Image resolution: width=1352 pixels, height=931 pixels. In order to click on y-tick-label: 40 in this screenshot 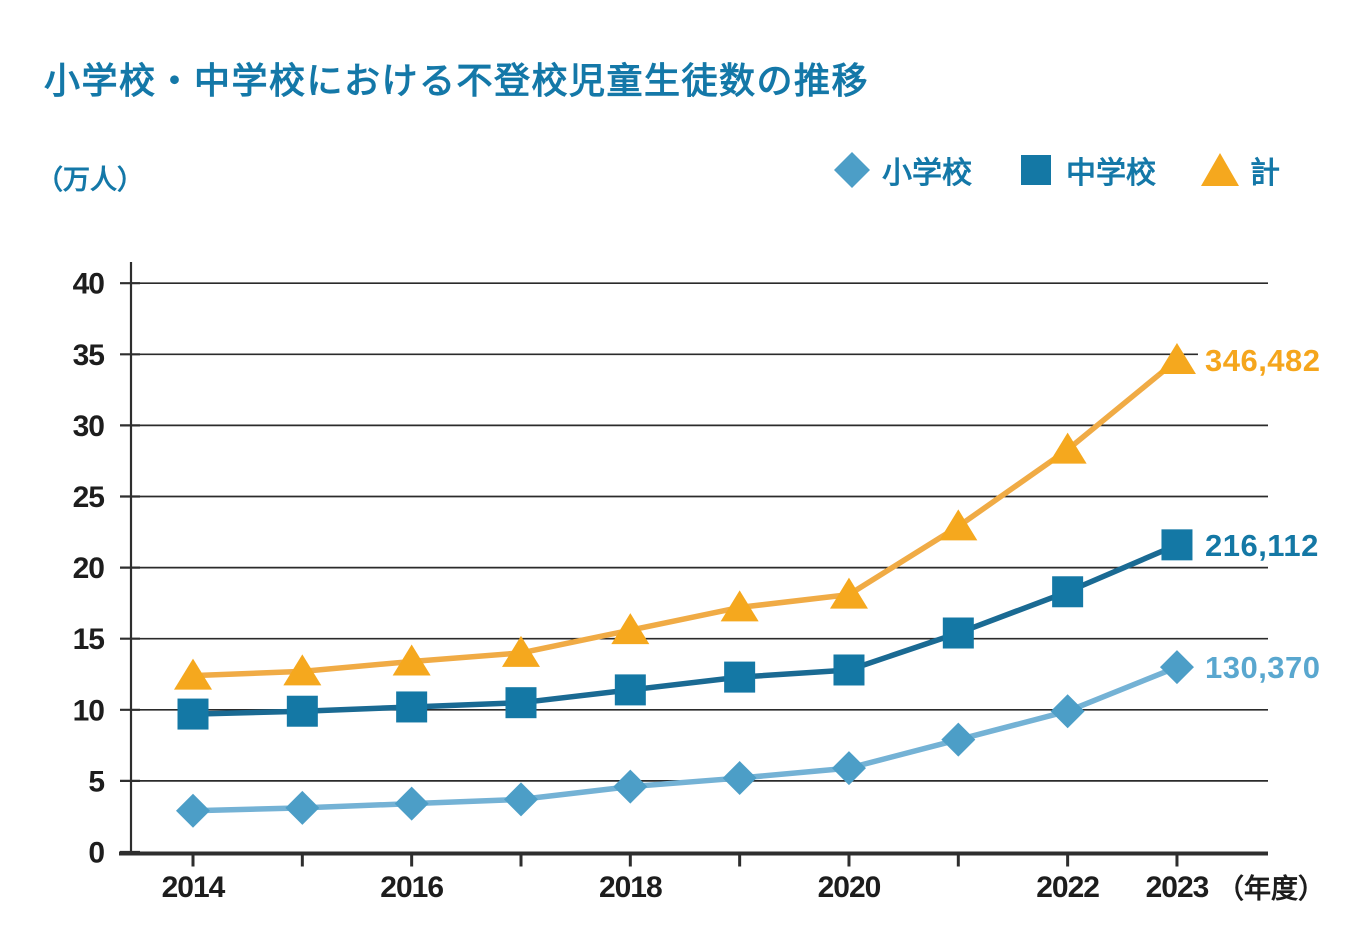, I will do `click(89, 284)`.